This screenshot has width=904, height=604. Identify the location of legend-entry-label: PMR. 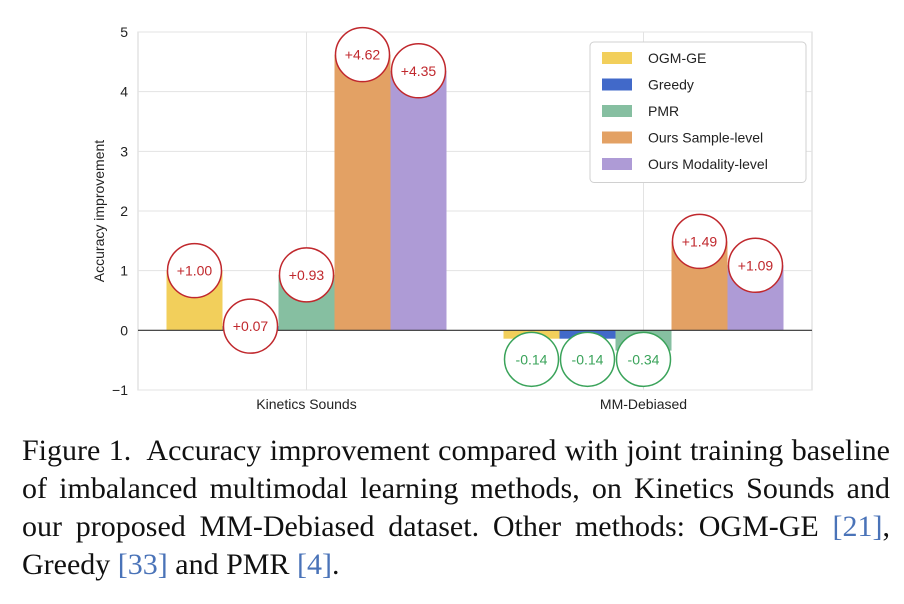
(663, 111).